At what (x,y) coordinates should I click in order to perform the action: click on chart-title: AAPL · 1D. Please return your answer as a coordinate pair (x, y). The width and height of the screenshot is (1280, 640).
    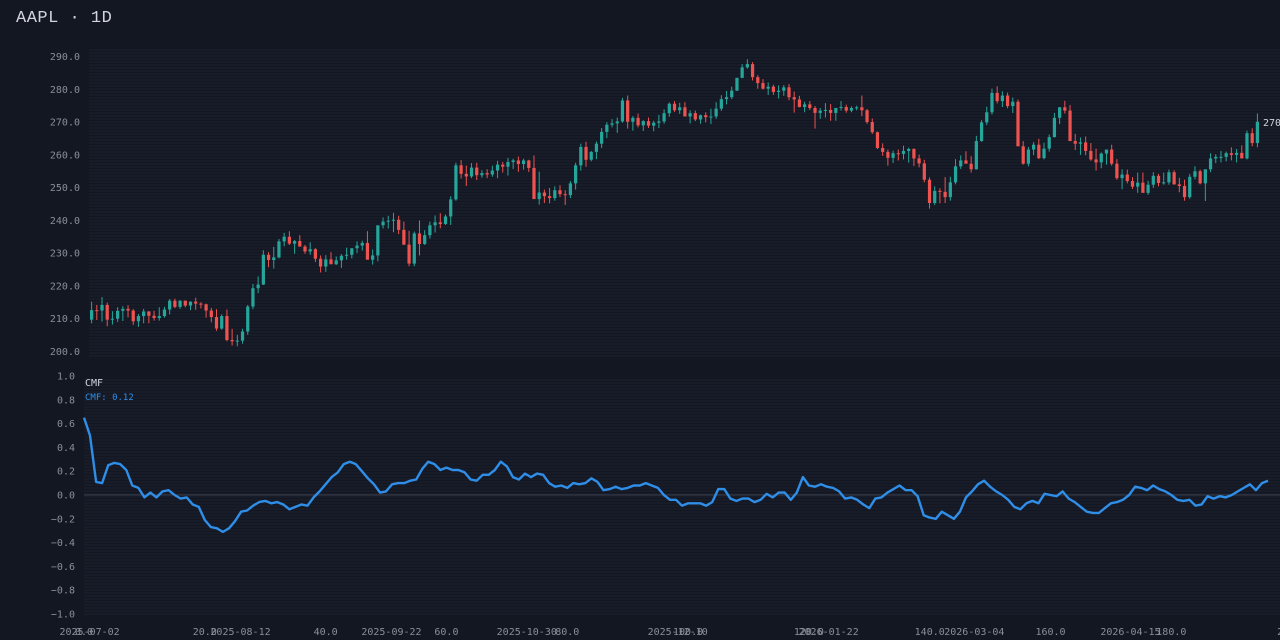
    Looking at the image, I should click on (64, 18).